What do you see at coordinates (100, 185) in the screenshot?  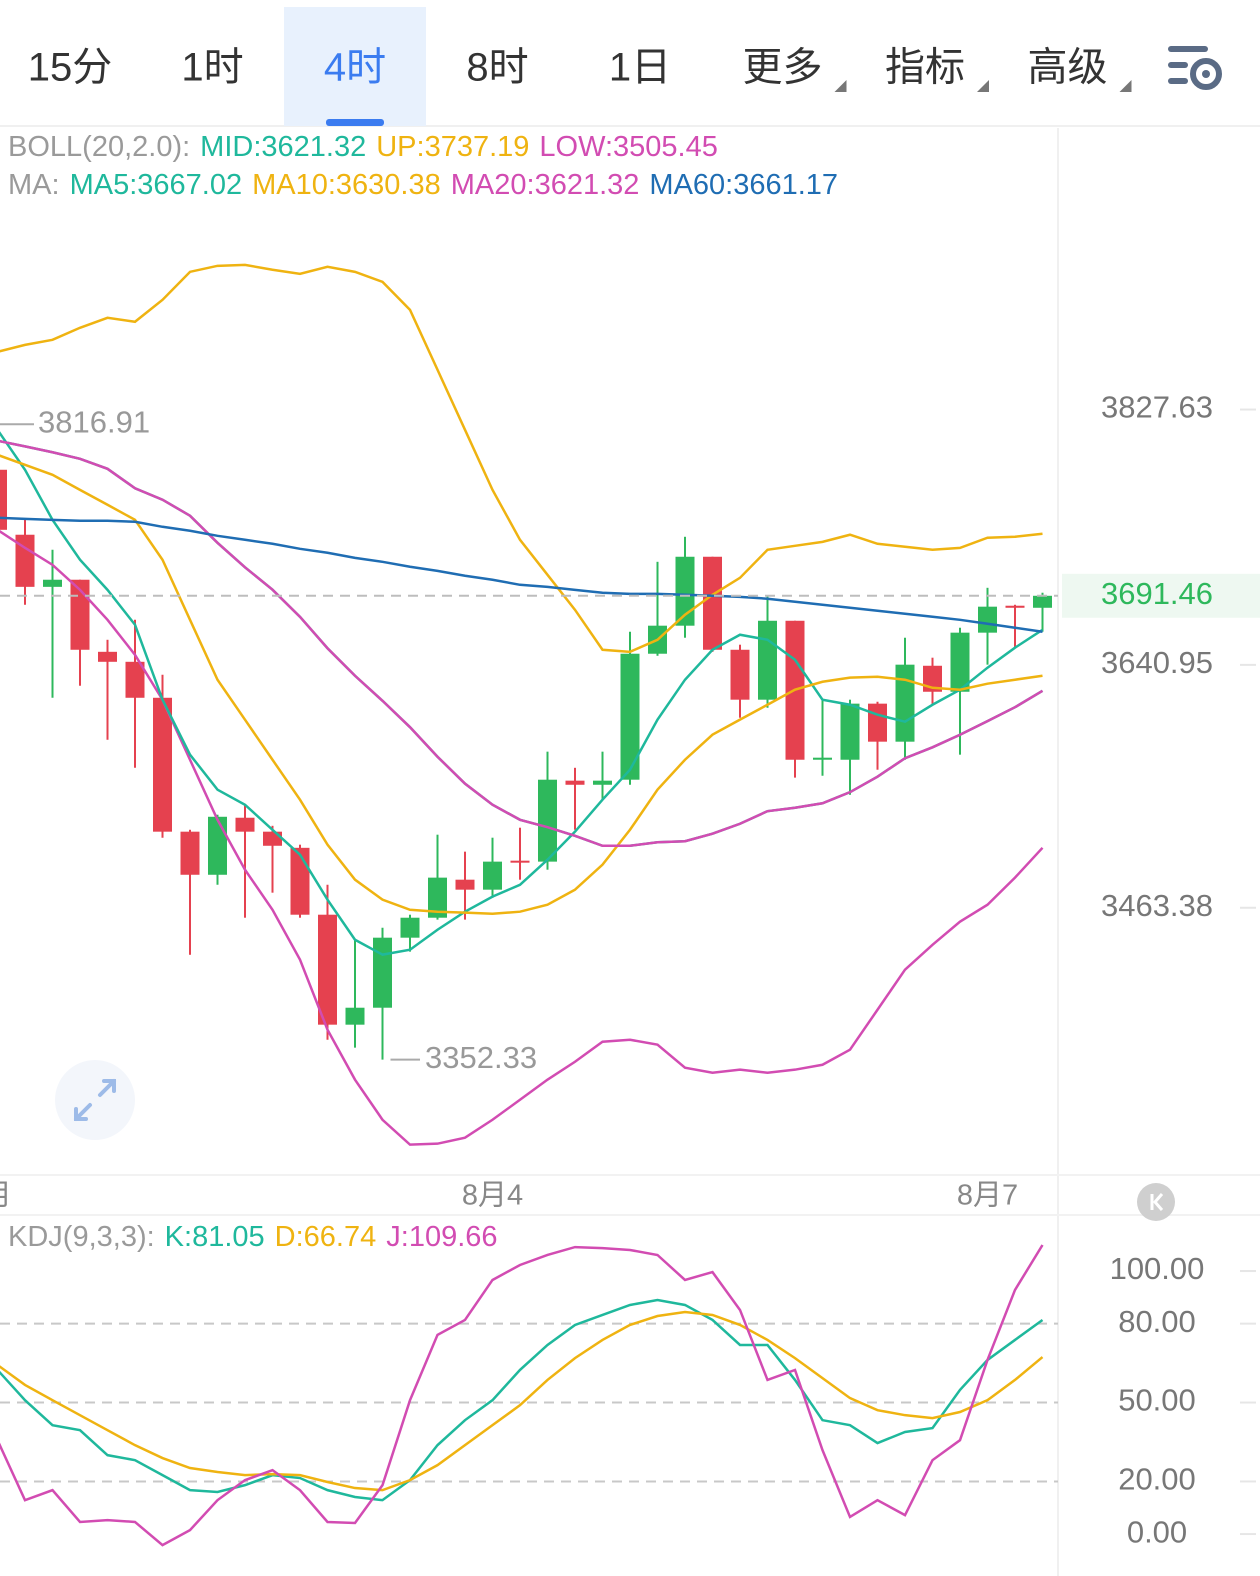 I see `legend-name: MA5` at bounding box center [100, 185].